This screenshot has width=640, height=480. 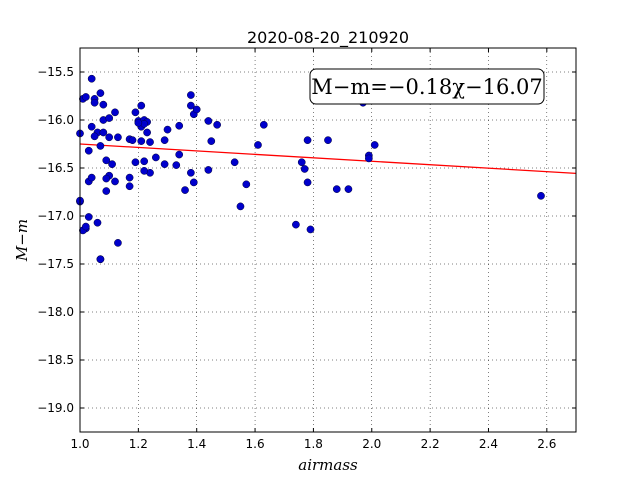 I want to click on y-tick-label: −16.5, so click(x=55, y=168).